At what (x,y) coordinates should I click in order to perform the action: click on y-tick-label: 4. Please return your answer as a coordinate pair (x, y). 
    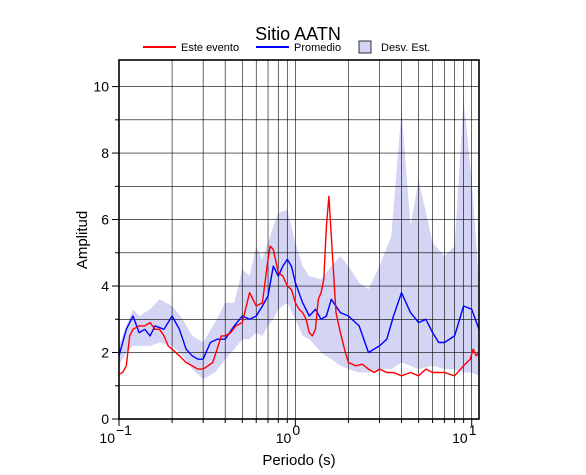
    Looking at the image, I should click on (105, 286).